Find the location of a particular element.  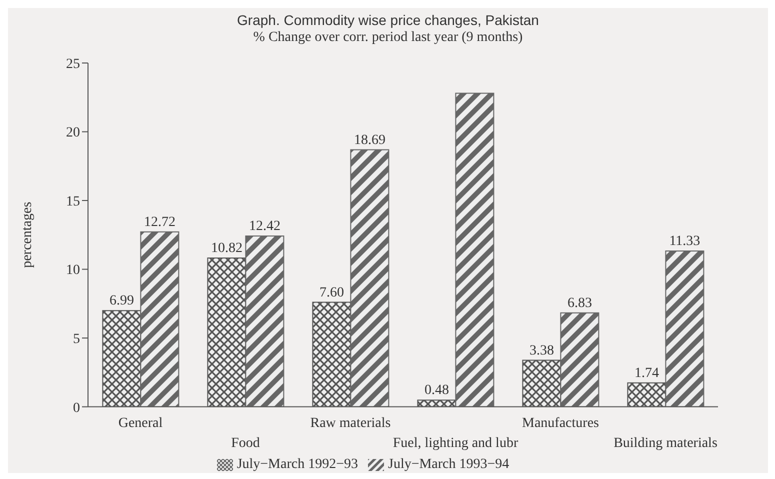

data-label: 12.72 is located at coordinates (160, 222).